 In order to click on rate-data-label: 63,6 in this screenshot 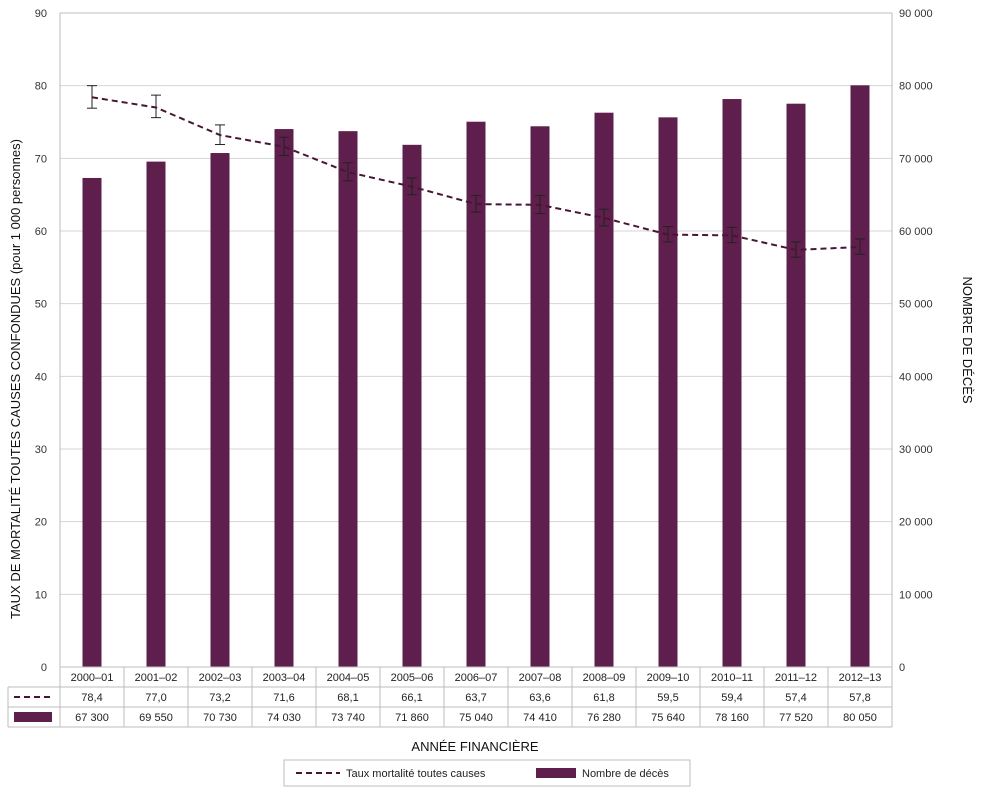, I will do `click(539, 698)`.